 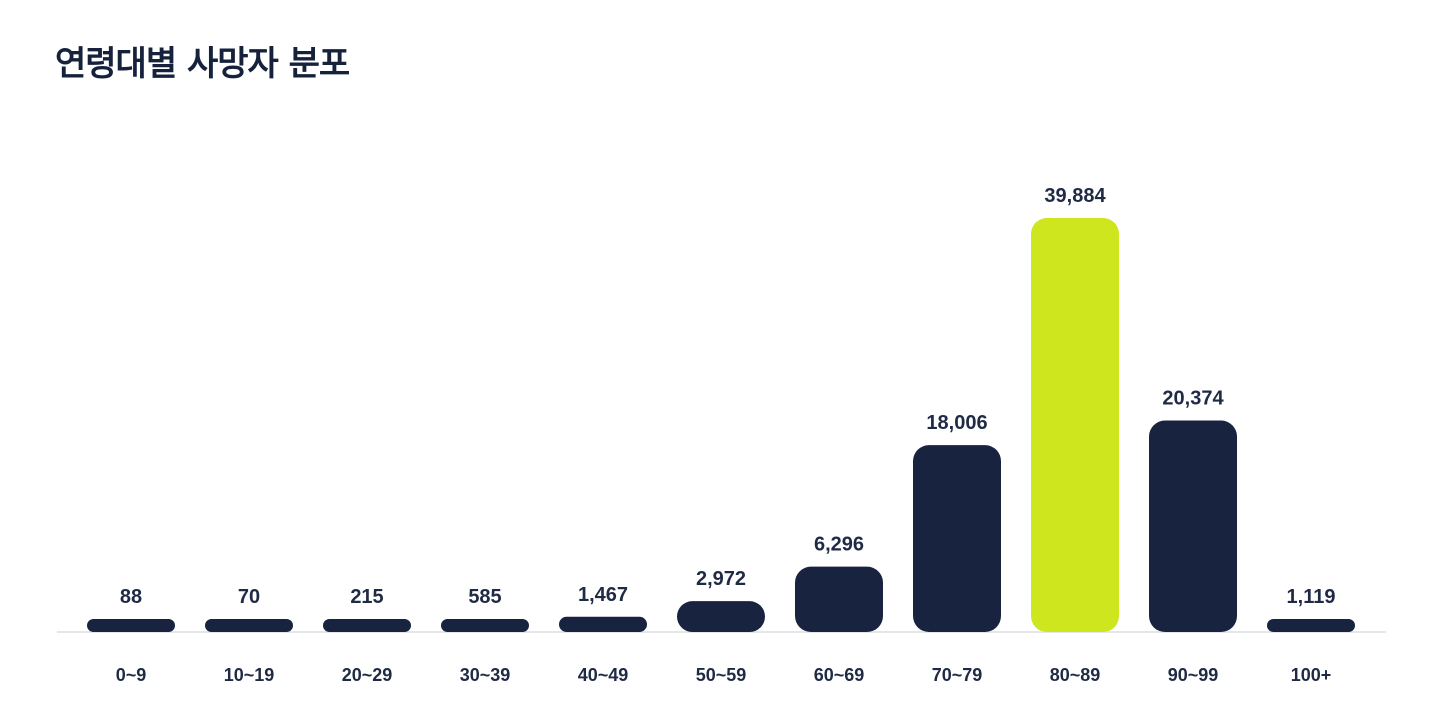 What do you see at coordinates (1311, 597) in the screenshot?
I see `value-label-100+: 1,119` at bounding box center [1311, 597].